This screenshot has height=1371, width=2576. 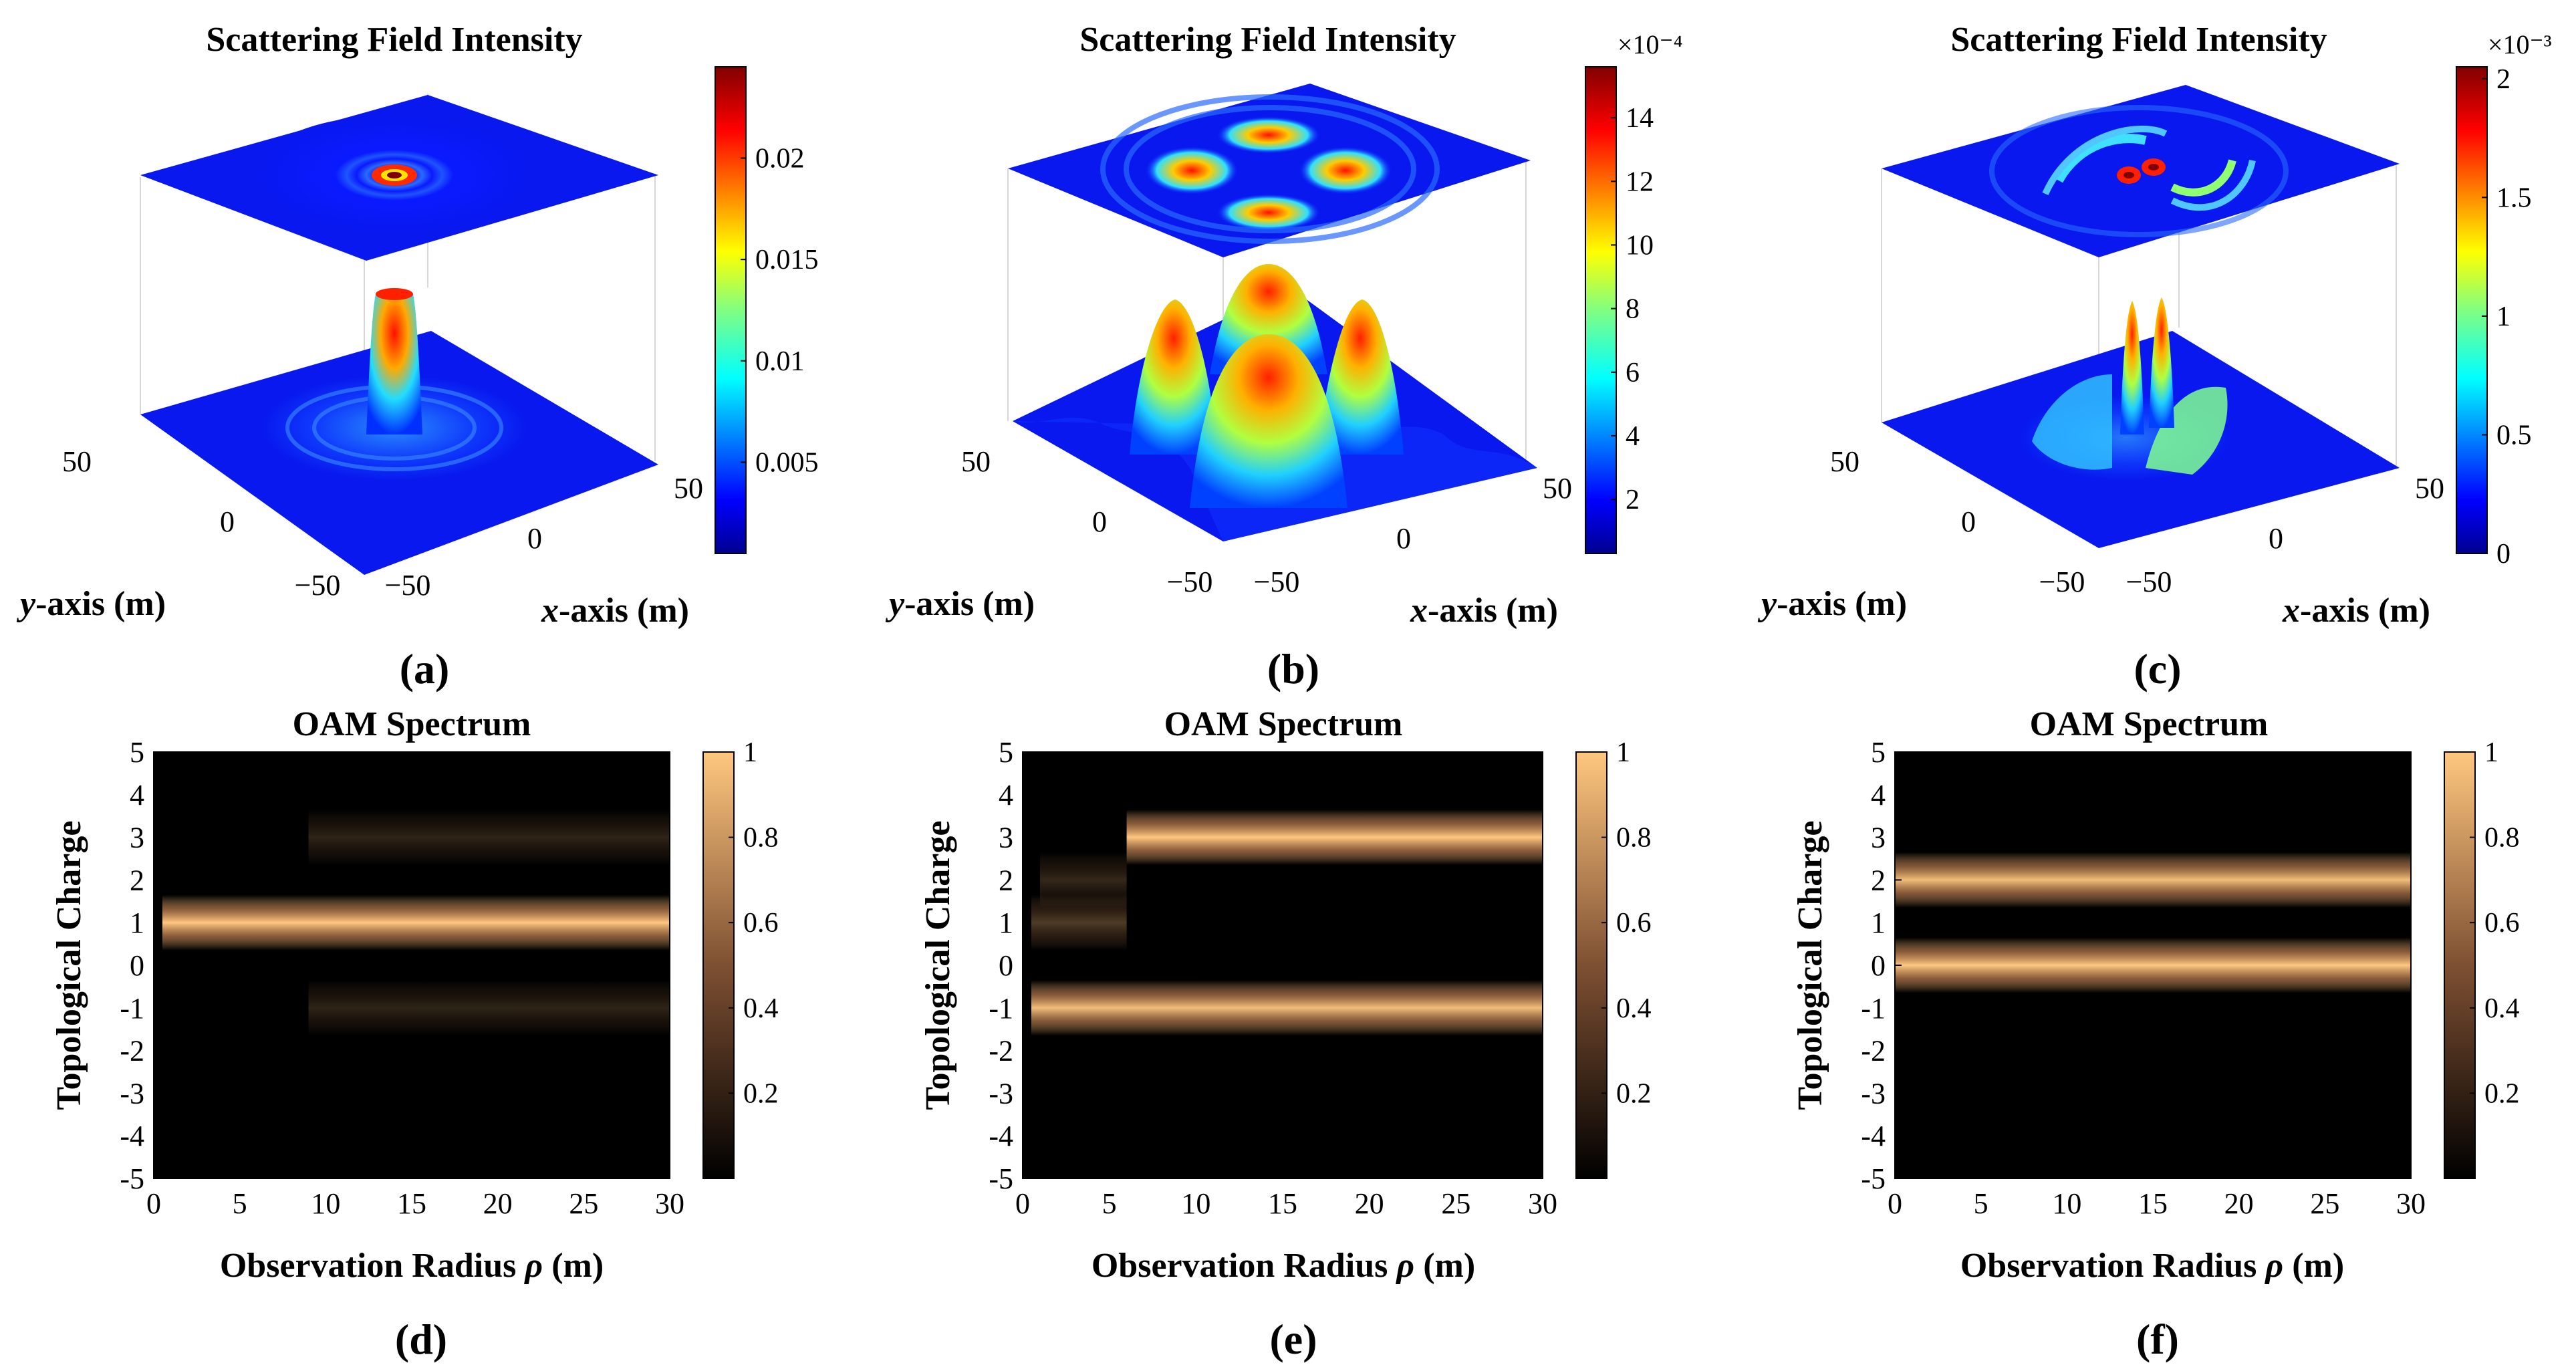 What do you see at coordinates (132, 1178) in the screenshot?
I see `y-tick-d-label: -5` at bounding box center [132, 1178].